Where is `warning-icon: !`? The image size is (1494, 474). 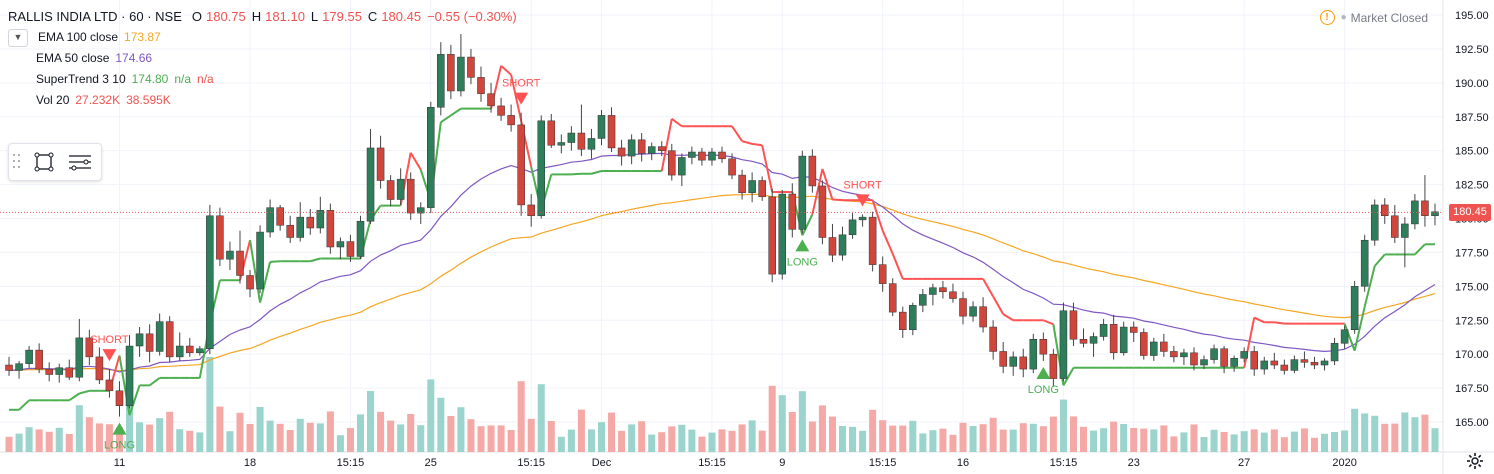
warning-icon: ! is located at coordinates (1327, 17).